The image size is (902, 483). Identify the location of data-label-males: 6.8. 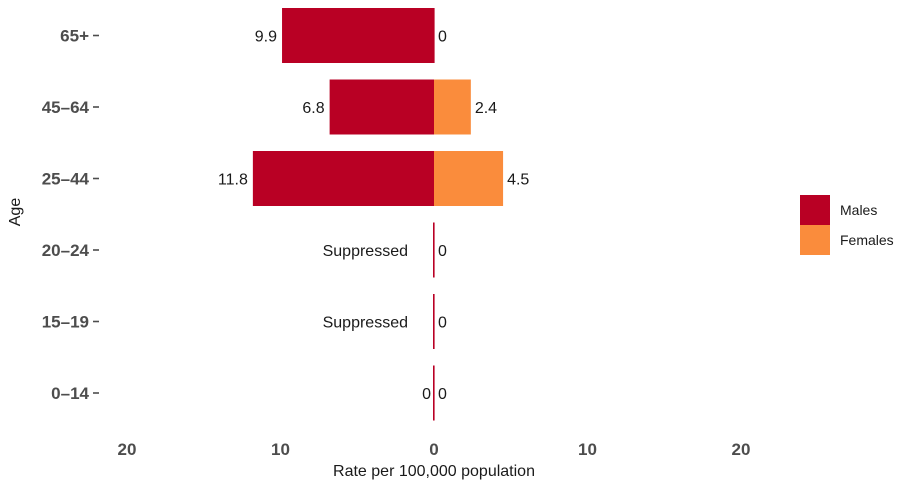
(313, 108).